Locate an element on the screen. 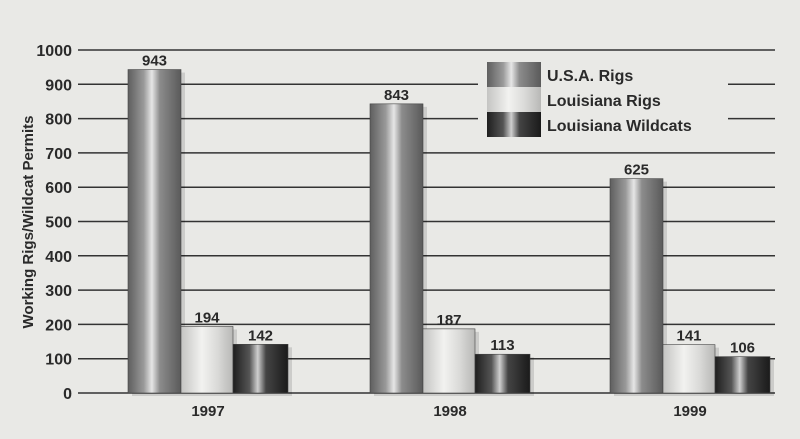 The image size is (800, 439). y-tick-label: 500 is located at coordinates (58, 223).